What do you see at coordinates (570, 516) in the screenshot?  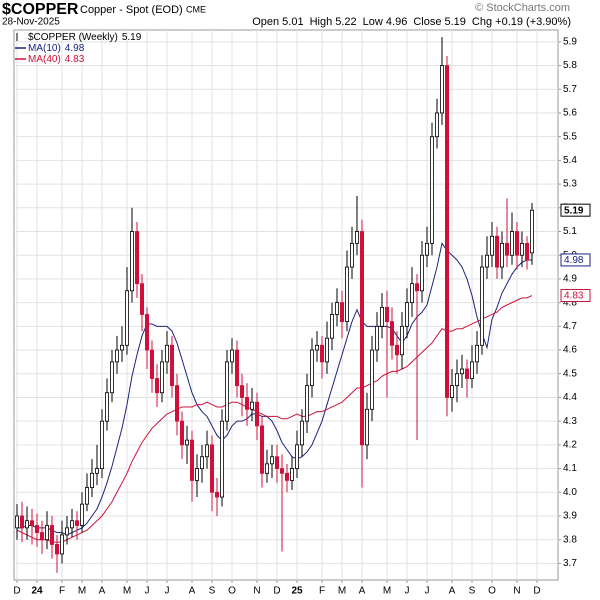 I see `y-tick-label: 3.9` at bounding box center [570, 516].